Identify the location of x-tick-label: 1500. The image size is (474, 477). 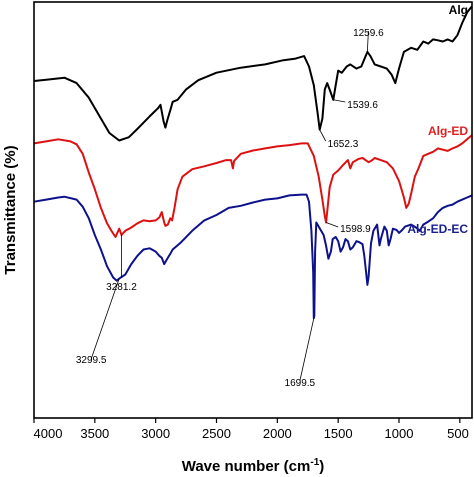
(338, 433).